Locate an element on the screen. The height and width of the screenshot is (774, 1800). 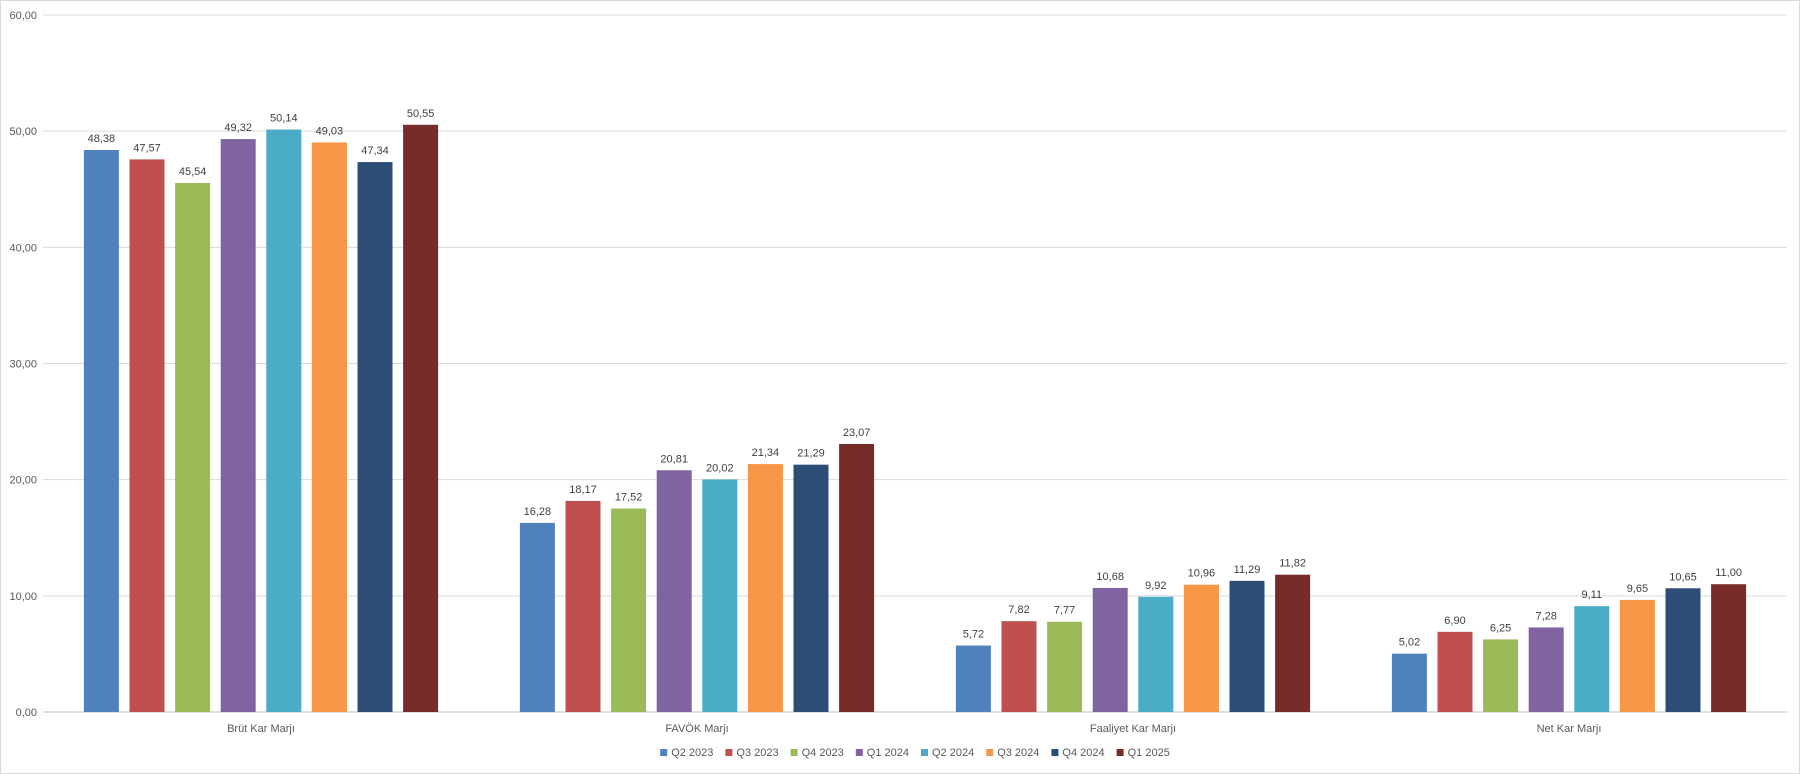
data-label: 50,14 is located at coordinates (284, 119).